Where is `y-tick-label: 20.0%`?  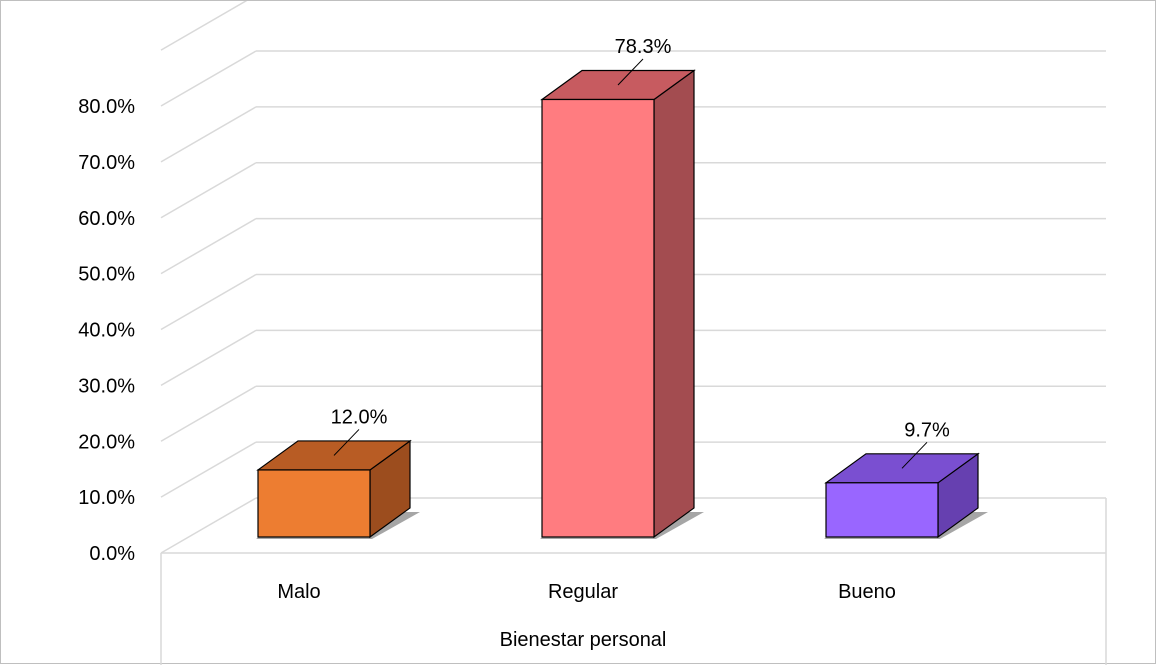 y-tick-label: 20.0% is located at coordinates (106, 442).